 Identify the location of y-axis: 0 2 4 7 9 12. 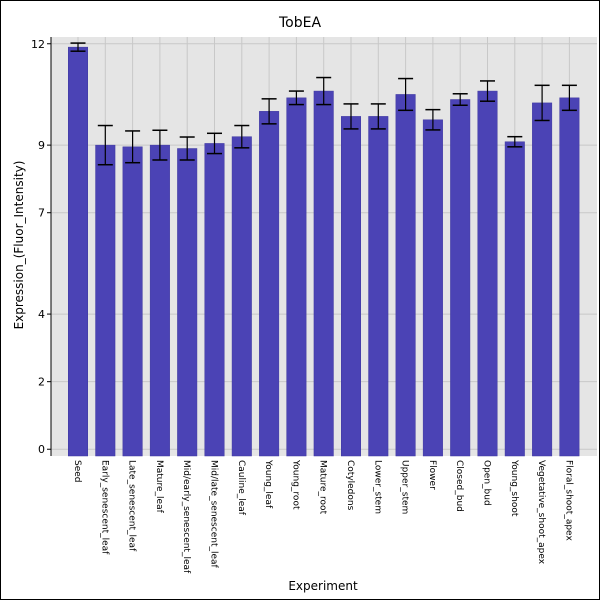
(41, 246).